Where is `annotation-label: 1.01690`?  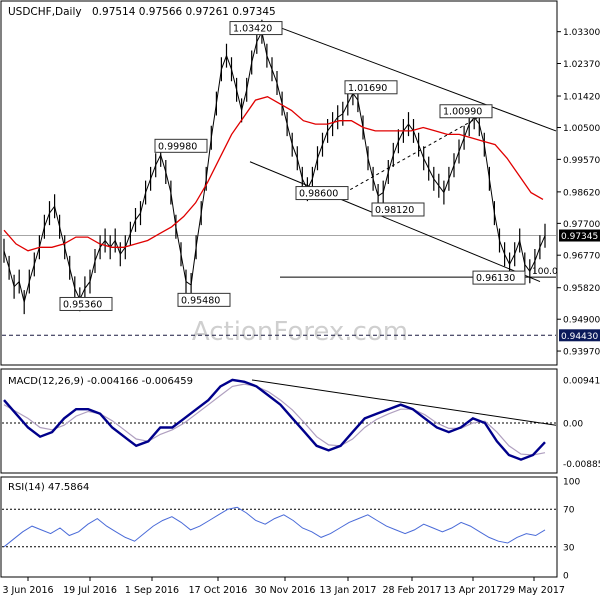
annotation-label: 1.01690 is located at coordinates (367, 88).